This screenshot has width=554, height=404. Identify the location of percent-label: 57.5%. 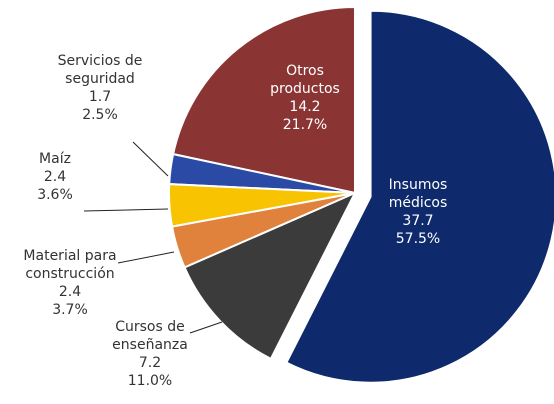
(418, 239).